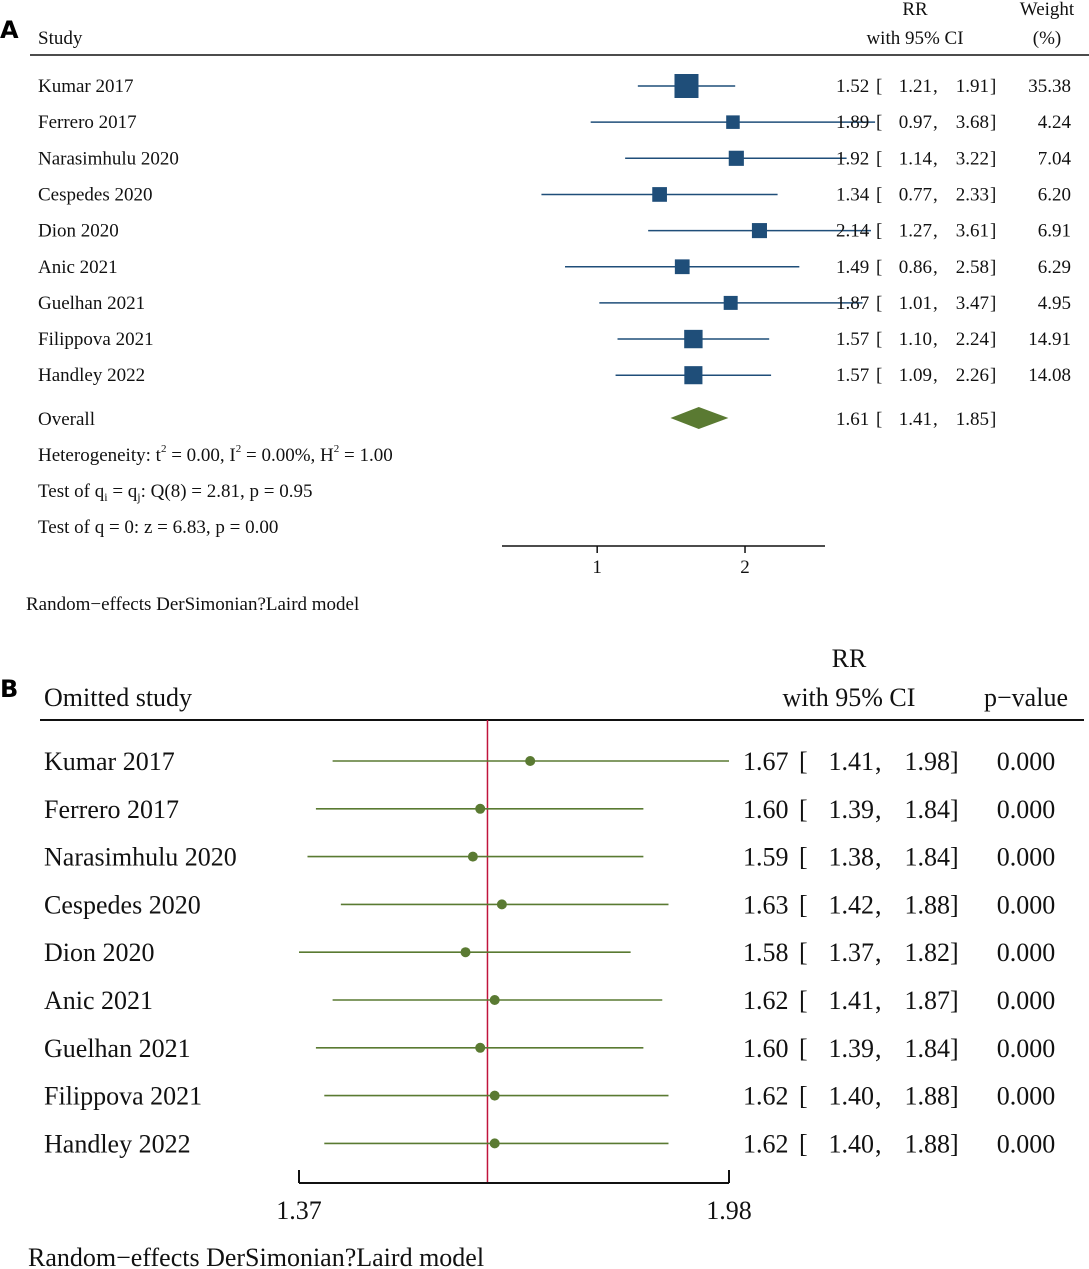 Image resolution: width=1089 pixels, height=1269 pixels. I want to click on ci-high: 3.47, so click(972, 303).